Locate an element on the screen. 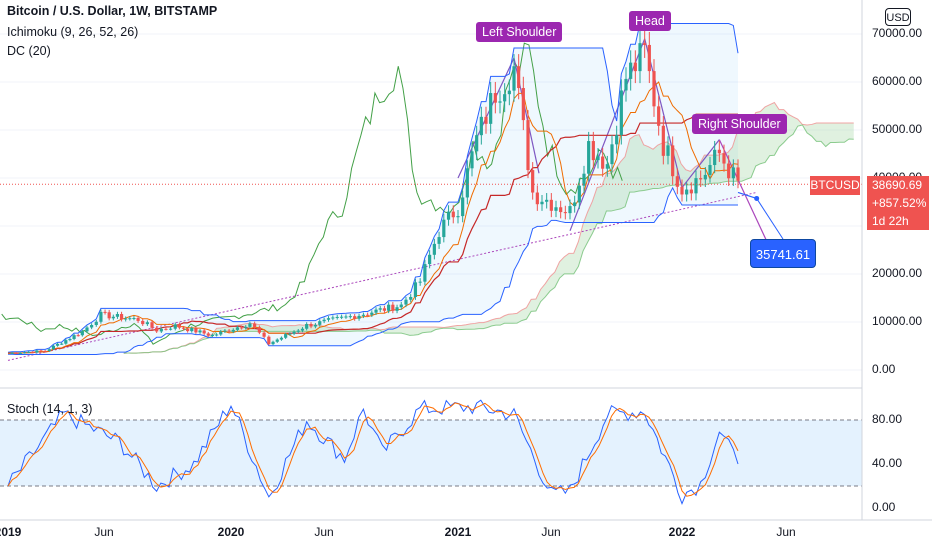 This screenshot has height=550, width=932. target-point is located at coordinates (757, 198).